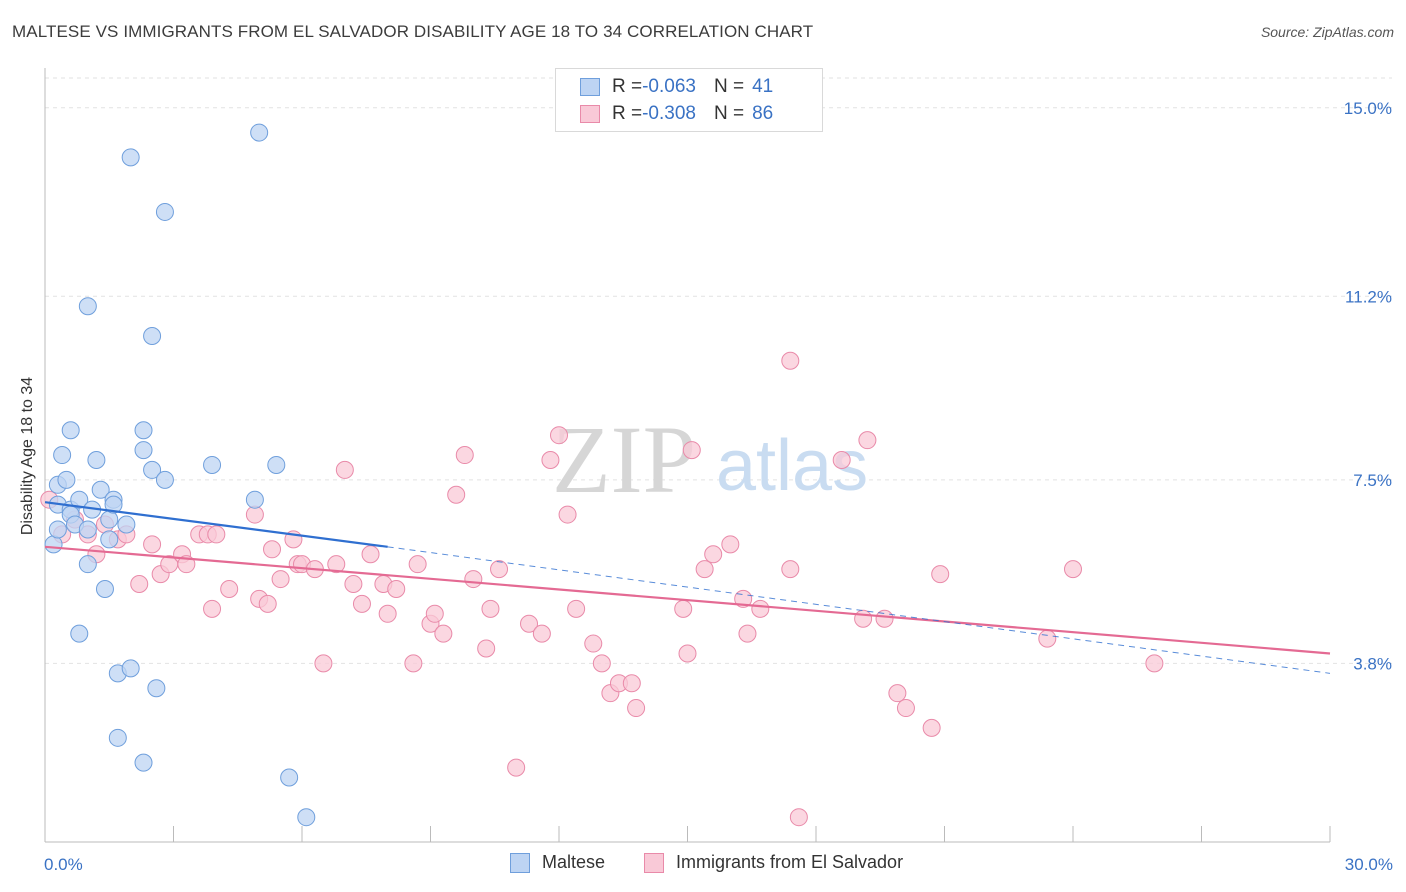 This screenshot has height=892, width=1406. What do you see at coordinates (574, 862) in the screenshot?
I see `maltese-legend-label: Maltese` at bounding box center [574, 862].